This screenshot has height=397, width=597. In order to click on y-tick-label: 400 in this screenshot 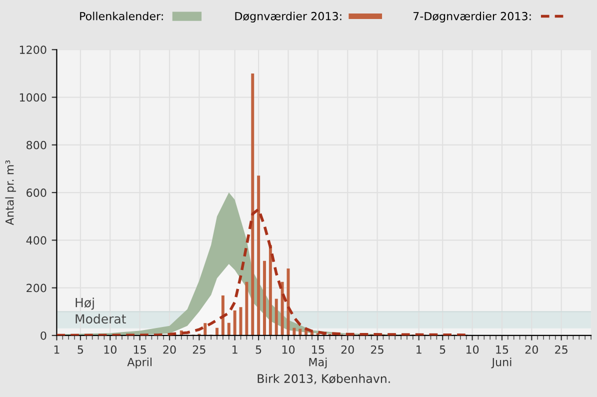, I will do `click(36, 240)`.